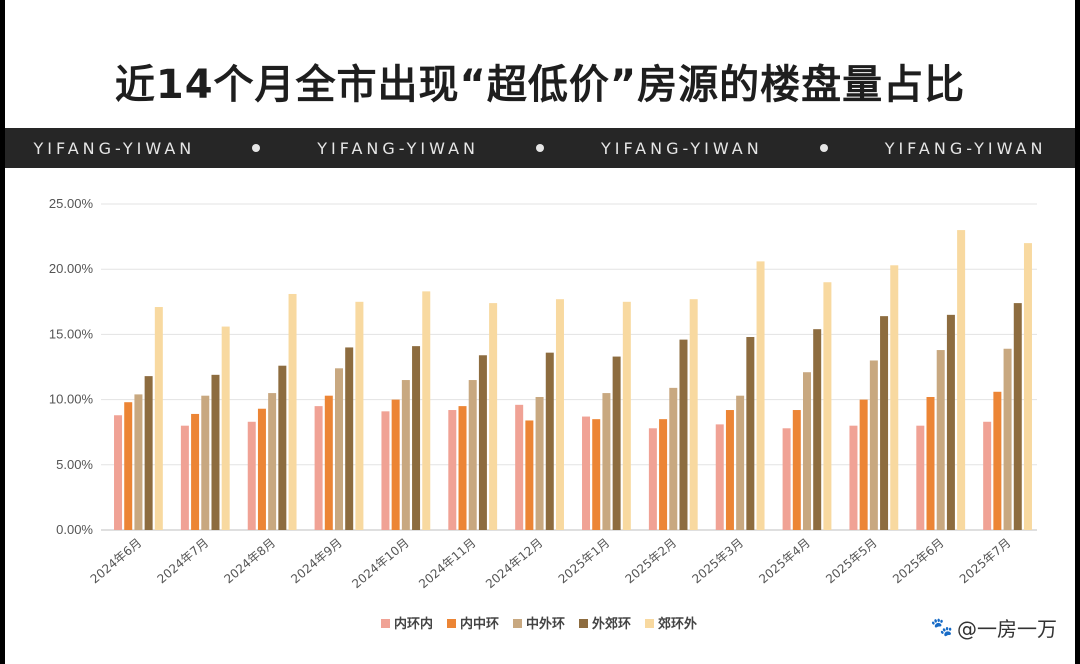 The image size is (1080, 664). I want to click on x-tick-label: 2025年1月, so click(584, 561).